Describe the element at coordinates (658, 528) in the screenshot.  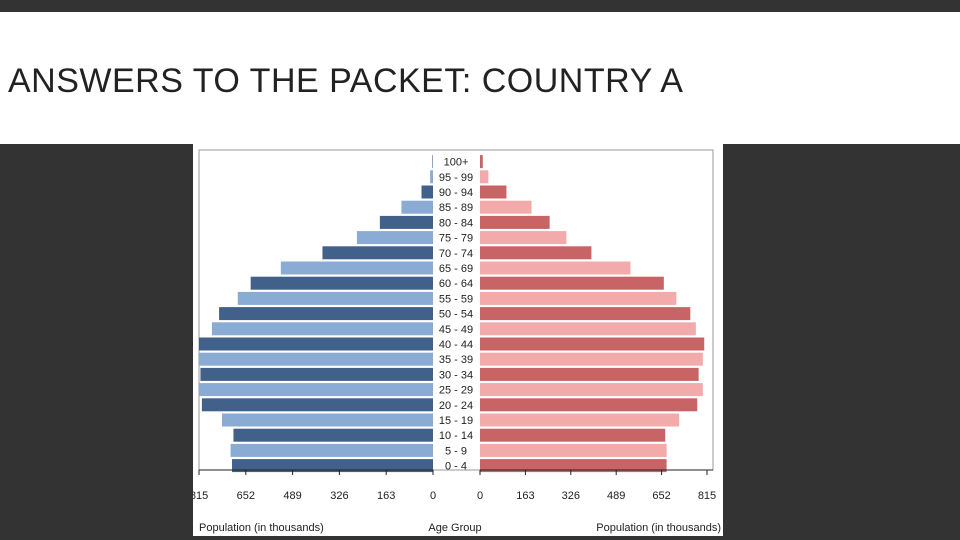
I see `x-axis-title-right: Population (in thousands)` at that location.